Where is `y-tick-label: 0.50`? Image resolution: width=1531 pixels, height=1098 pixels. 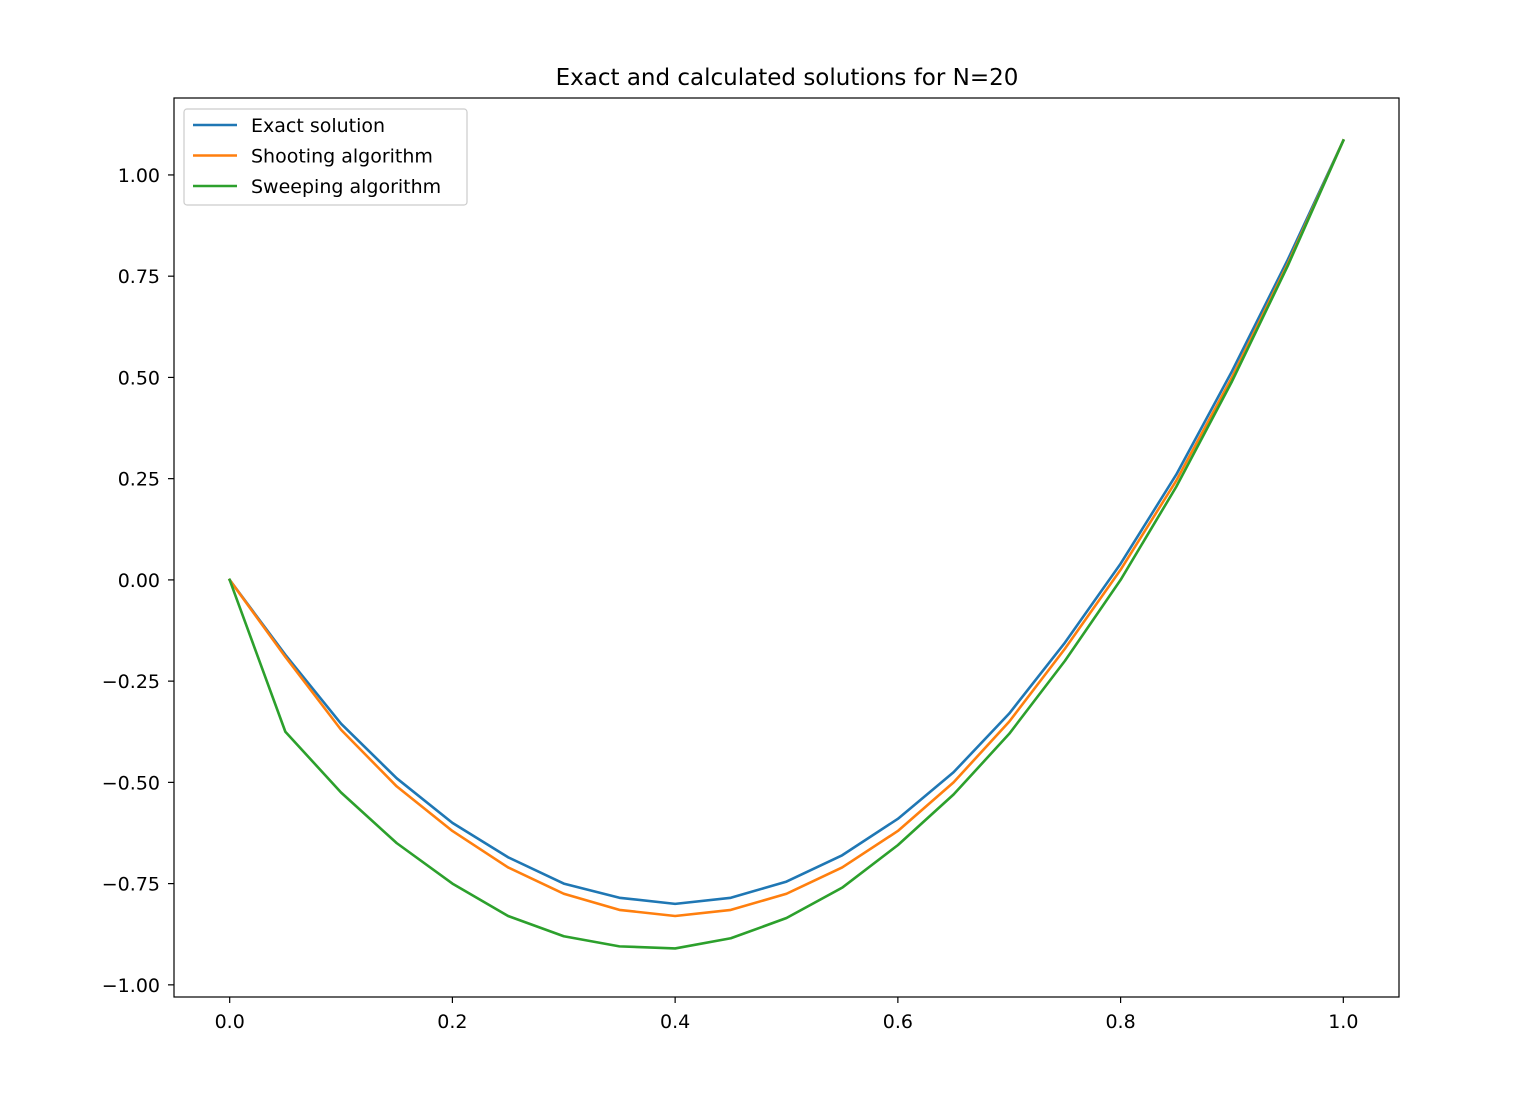 y-tick-label: 0.50 is located at coordinates (139, 378).